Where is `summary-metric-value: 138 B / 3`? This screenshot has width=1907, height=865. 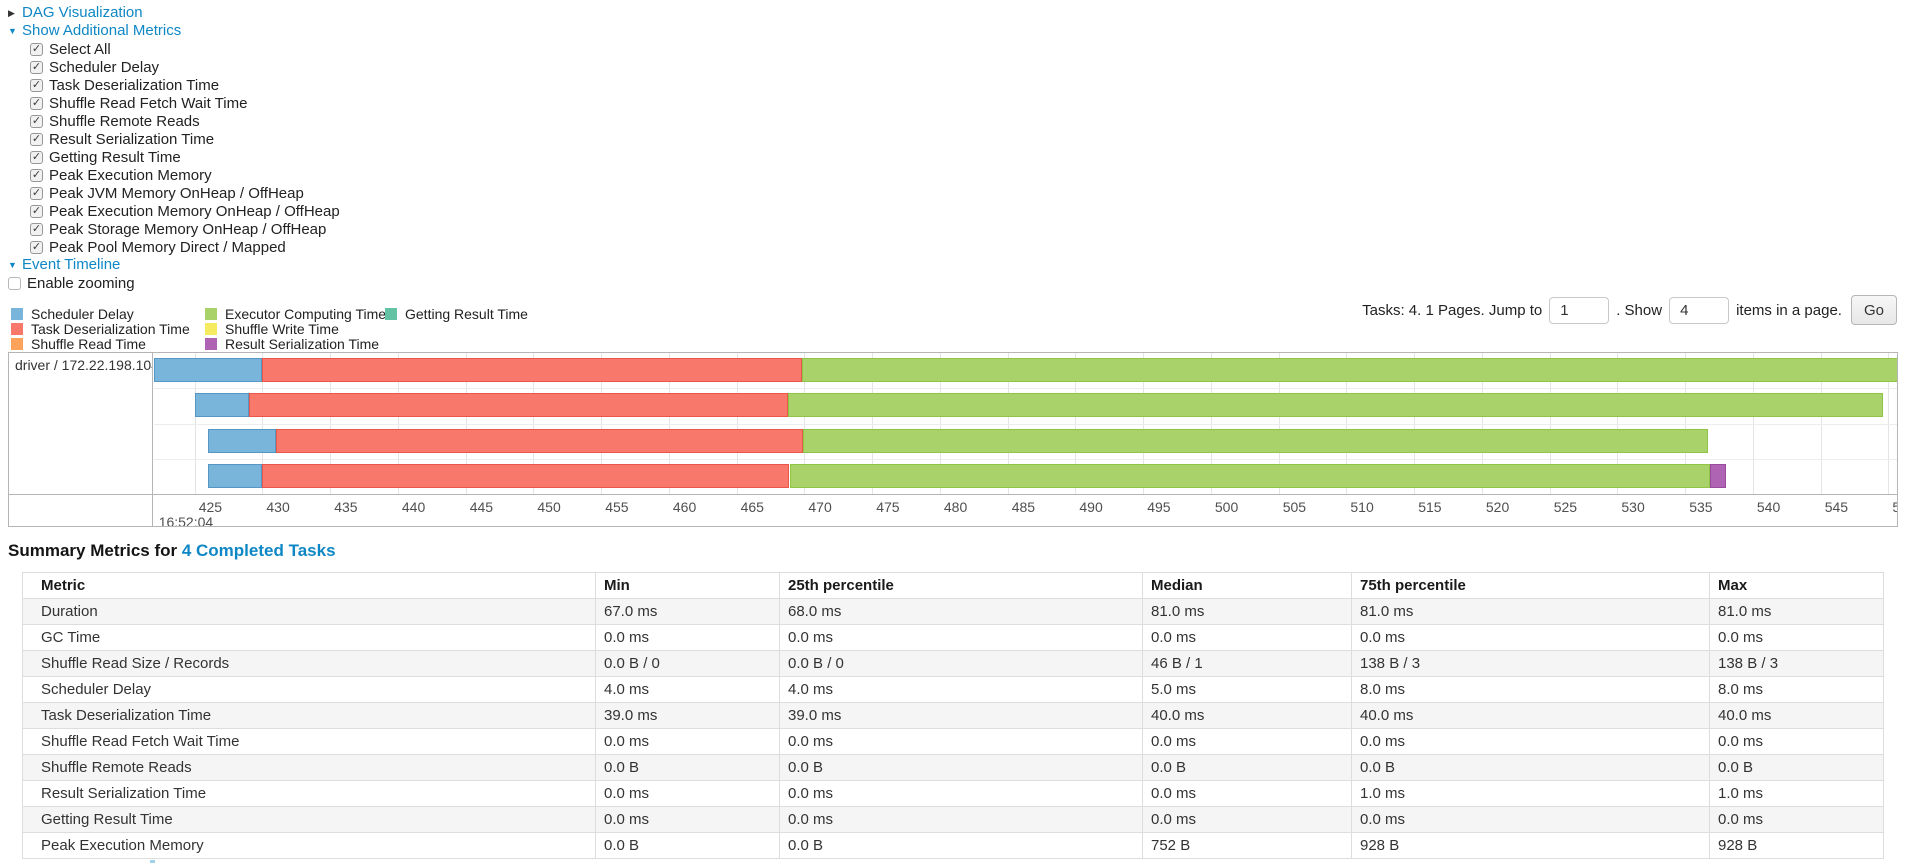 summary-metric-value: 138 B / 3 is located at coordinates (1530, 663).